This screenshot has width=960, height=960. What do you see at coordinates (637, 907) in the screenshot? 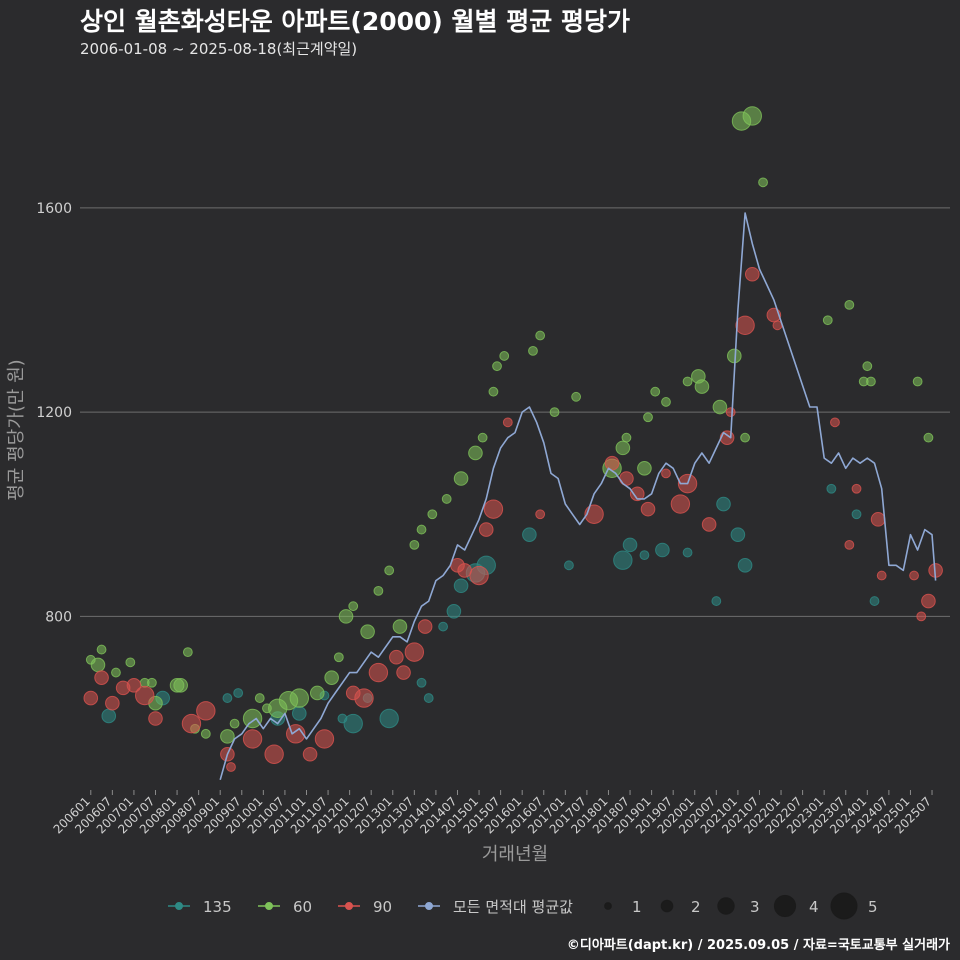
I see `legend-size-label-1: 1` at bounding box center [637, 907].